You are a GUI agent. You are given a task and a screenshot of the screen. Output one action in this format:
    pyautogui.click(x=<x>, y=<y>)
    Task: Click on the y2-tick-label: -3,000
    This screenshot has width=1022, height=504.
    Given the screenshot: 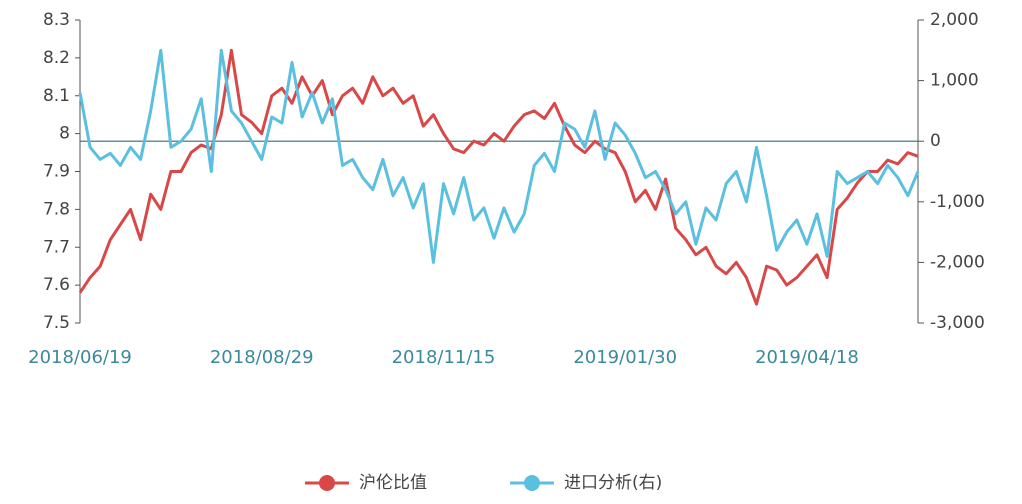 What is the action you would take?
    pyautogui.click(x=957, y=323)
    